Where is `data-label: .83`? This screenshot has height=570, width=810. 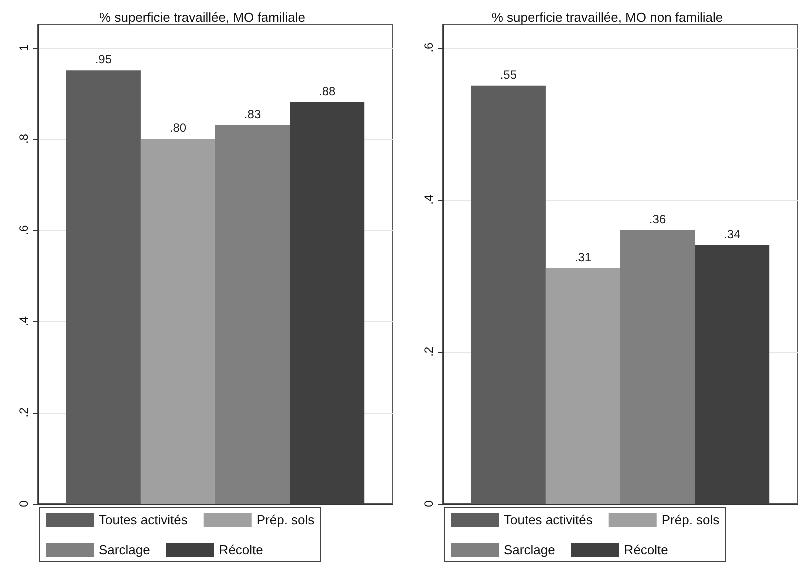 data-label: .83 is located at coordinates (253, 114).